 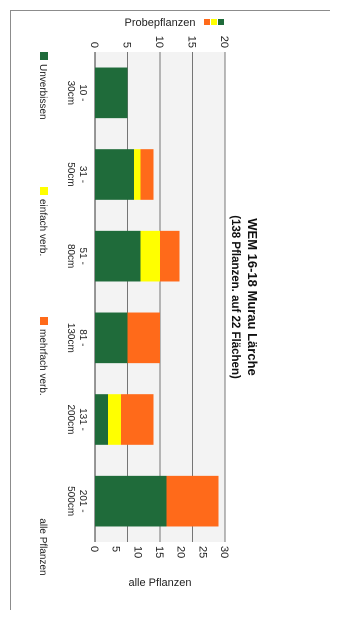 I want to click on left-tick-label: 0, so click(x=94, y=45).